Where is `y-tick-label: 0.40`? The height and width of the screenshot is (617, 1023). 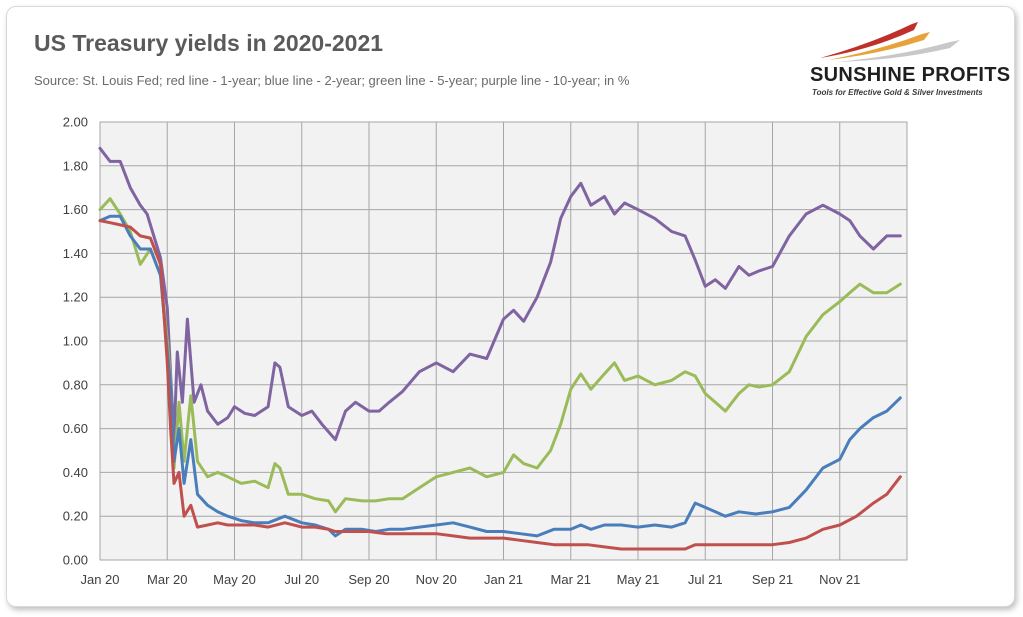 y-tick-label: 0.40 is located at coordinates (75, 472).